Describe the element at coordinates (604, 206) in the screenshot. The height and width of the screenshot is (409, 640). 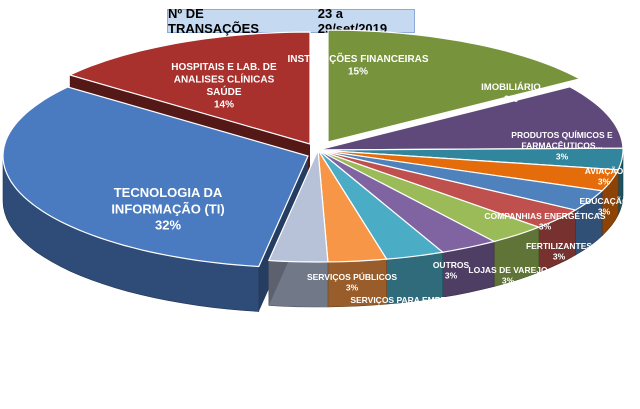
I see `slice-label-4: EDUCAÇÃO 3%` at that location.